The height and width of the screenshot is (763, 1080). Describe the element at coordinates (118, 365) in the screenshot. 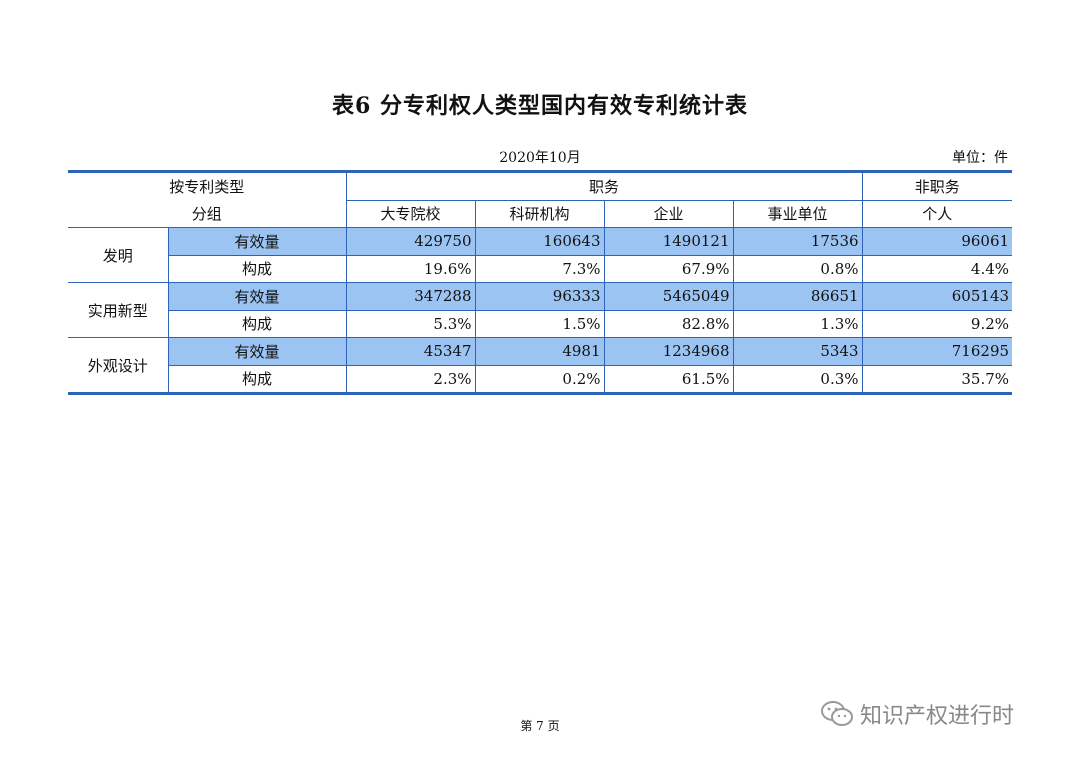

I see `patent-type-cell: 外观设计` at that location.